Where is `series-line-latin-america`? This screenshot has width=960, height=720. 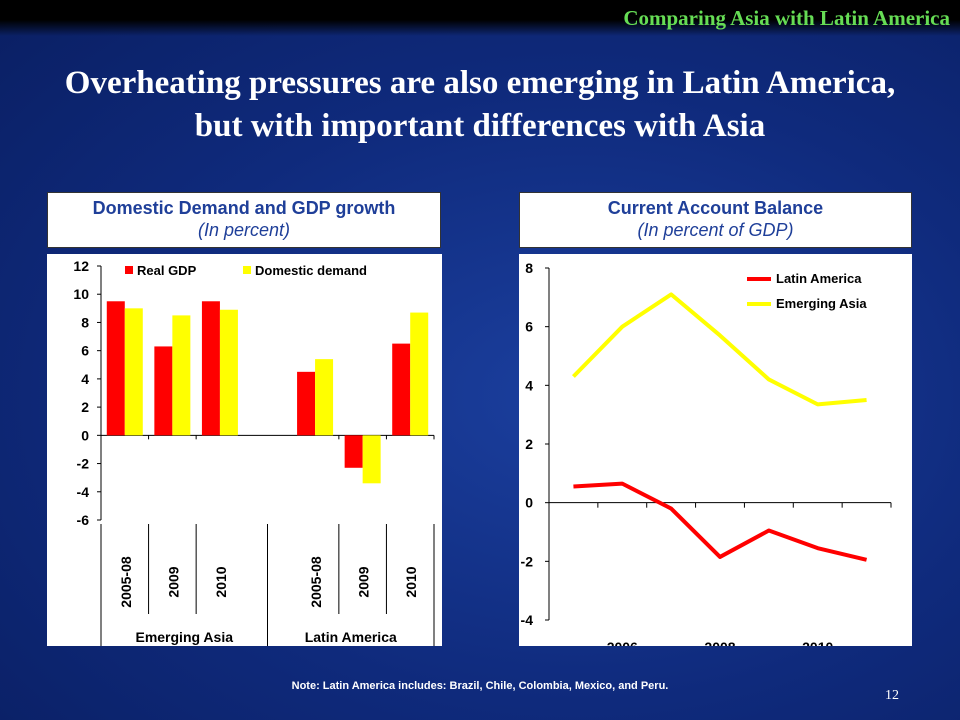 series-line-latin-america is located at coordinates (720, 521).